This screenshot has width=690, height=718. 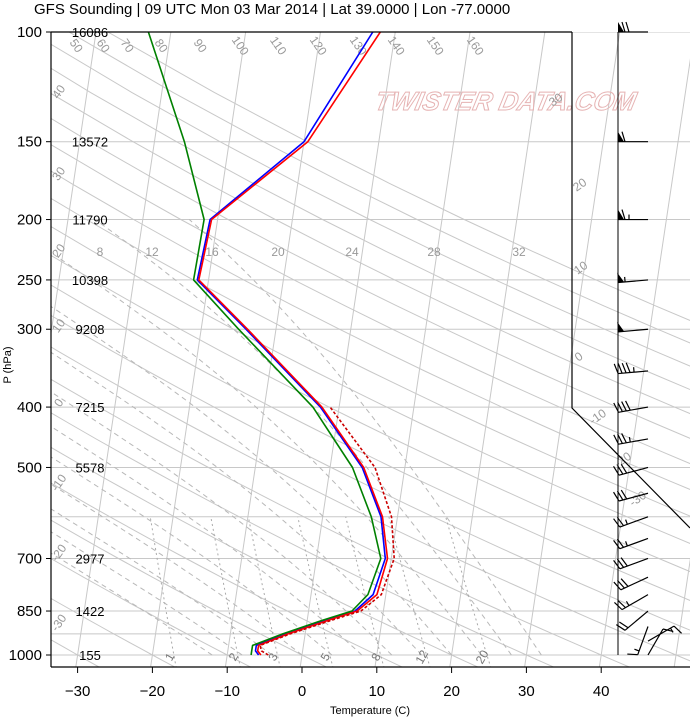 I want to click on height-label: 16086, so click(x=90, y=32).